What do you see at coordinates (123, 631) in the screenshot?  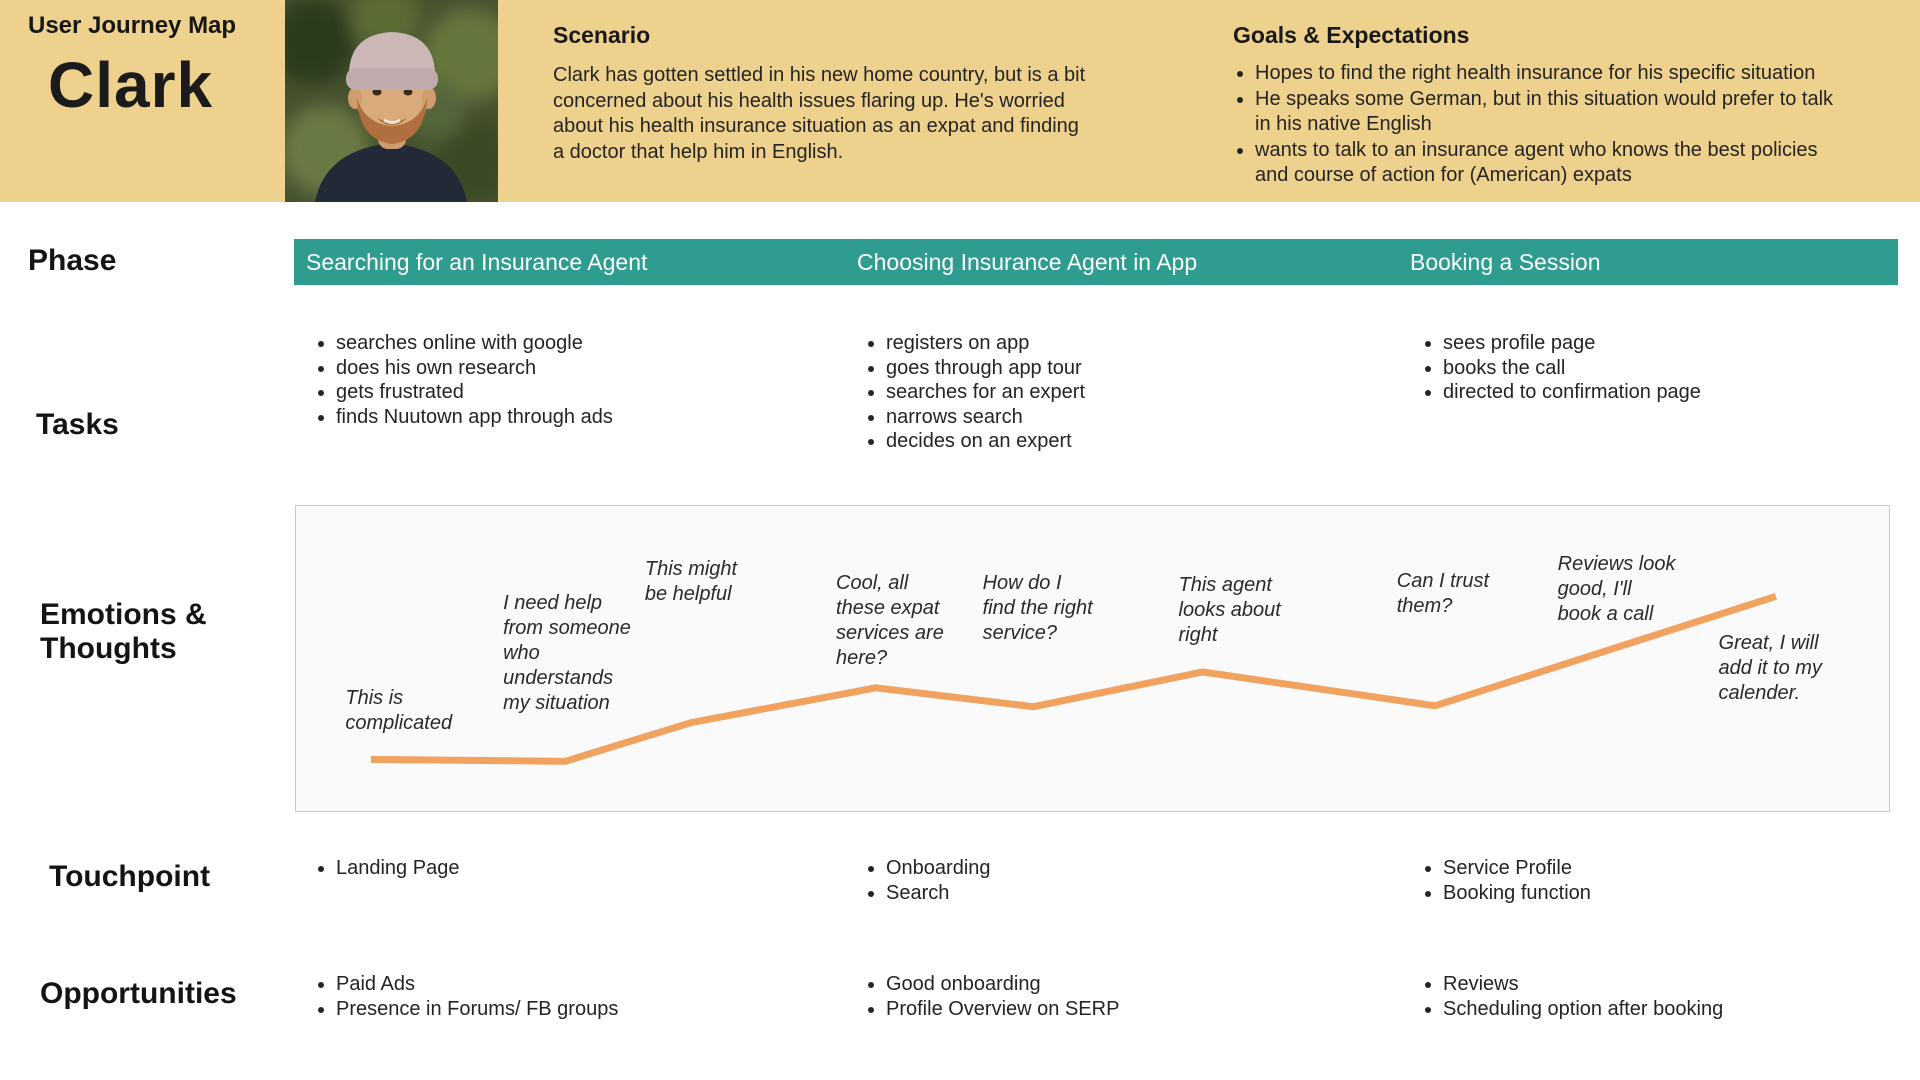 I see `row-label-emotions: Emotions & Thoughts` at bounding box center [123, 631].